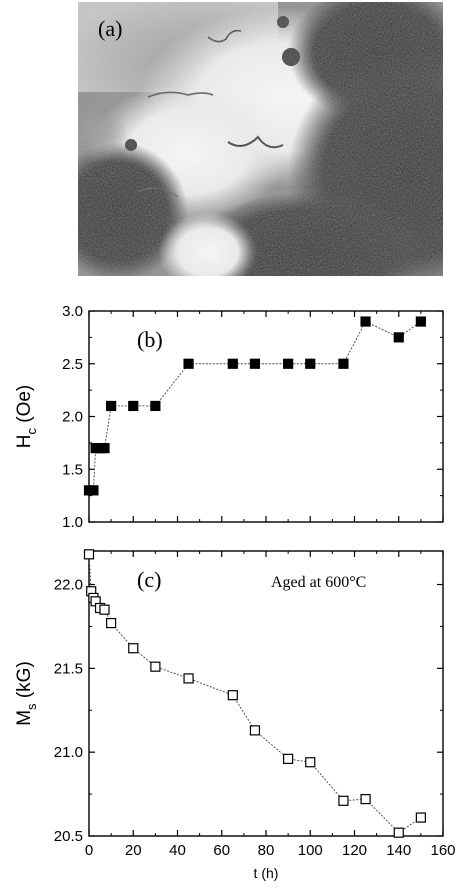  I want to click on panel-a-label: (a), so click(110, 28).